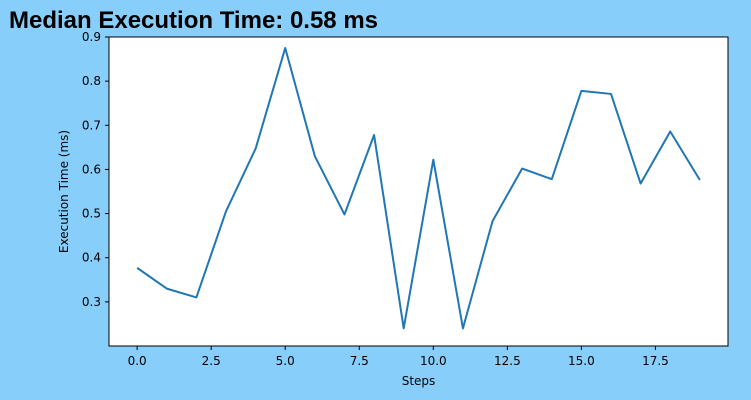 This screenshot has width=751, height=400. What do you see at coordinates (64, 191) in the screenshot?
I see `y-axis-title: Execution Time (ms)` at bounding box center [64, 191].